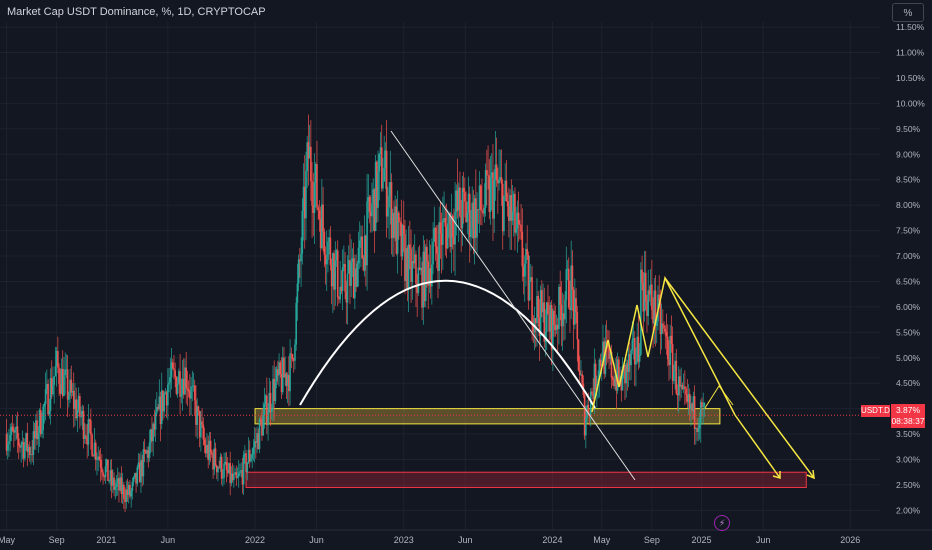 The width and height of the screenshot is (932, 550). What do you see at coordinates (447, 344) in the screenshot?
I see `arc-drawing` at bounding box center [447, 344].